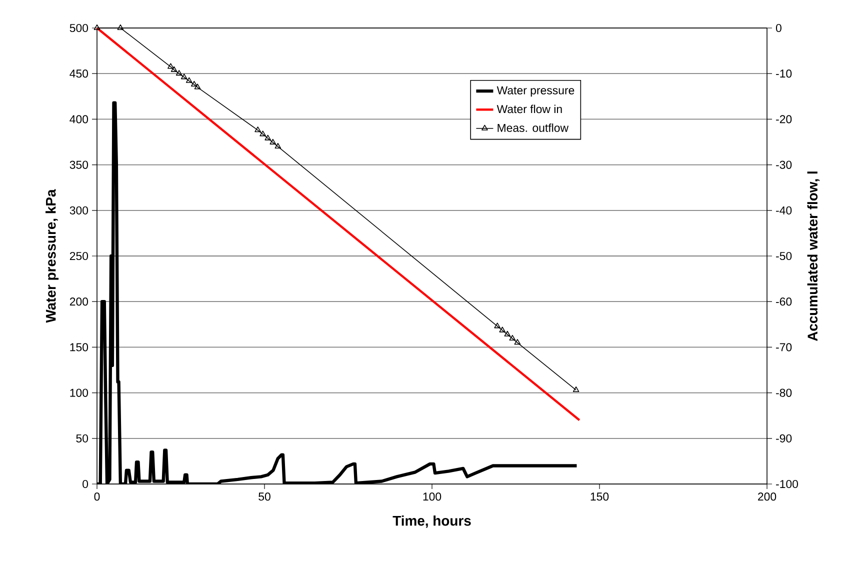 This screenshot has width=853, height=576. What do you see at coordinates (431, 521) in the screenshot?
I see `x-axis-title: Time, hours` at bounding box center [431, 521].